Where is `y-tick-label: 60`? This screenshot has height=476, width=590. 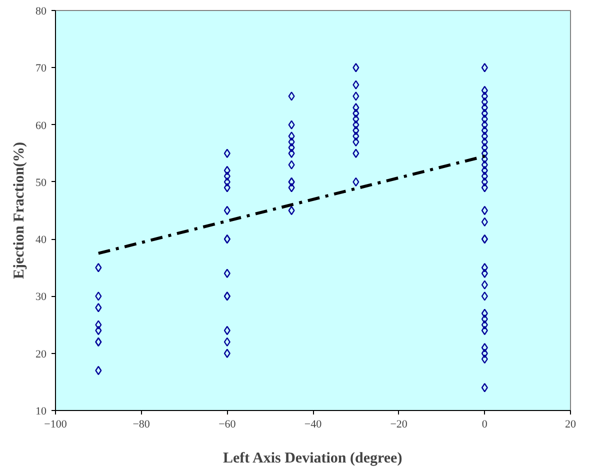 y-tick-label: 60 is located at coordinates (41, 126).